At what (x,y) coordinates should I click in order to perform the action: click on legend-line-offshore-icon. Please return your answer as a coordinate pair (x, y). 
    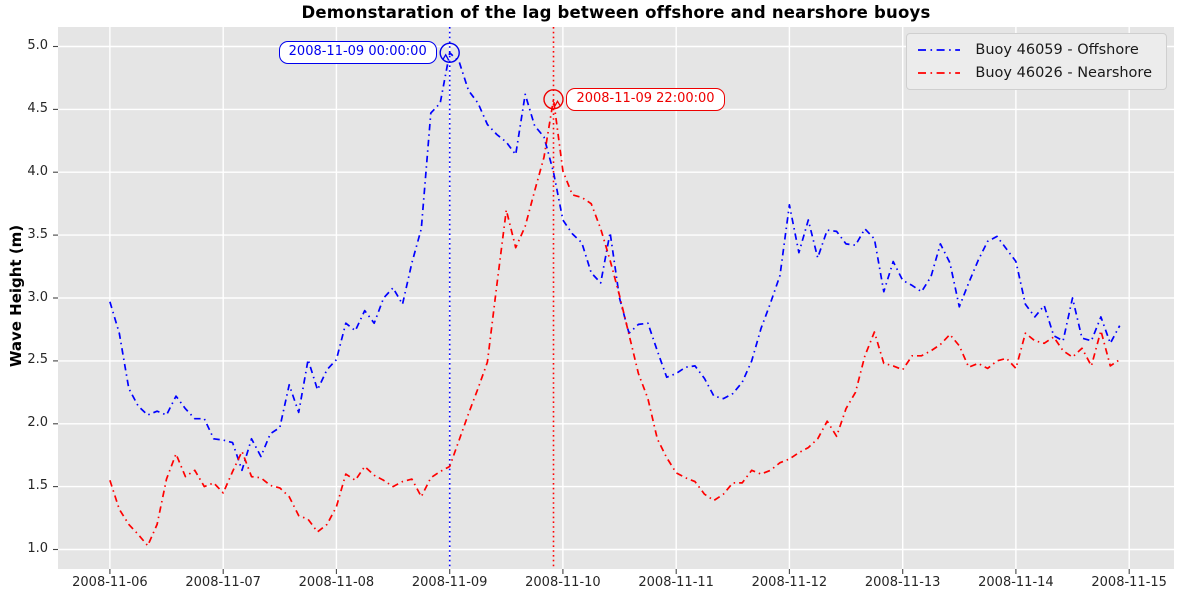
    Looking at the image, I should click on (939, 50).